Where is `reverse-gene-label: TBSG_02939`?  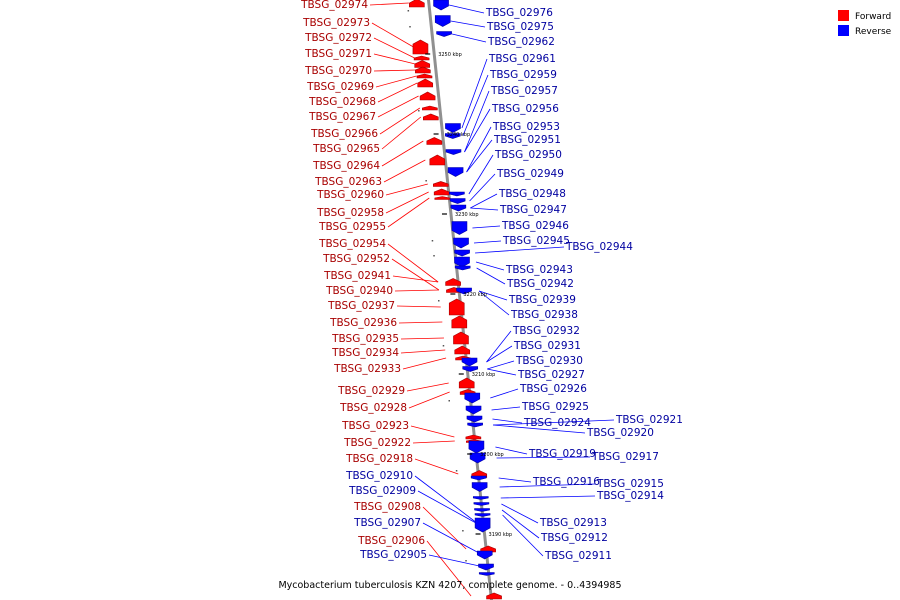
reverse-gene-label: TBSG_02939 is located at coordinates (542, 300).